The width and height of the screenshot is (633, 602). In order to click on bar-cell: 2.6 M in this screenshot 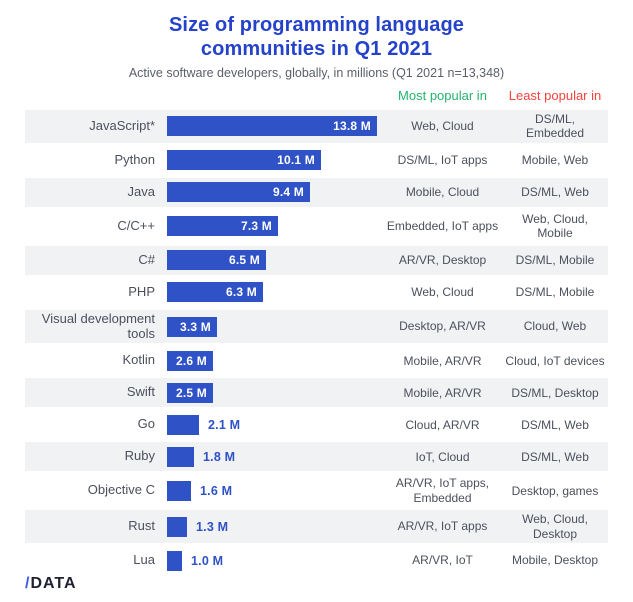, I will do `click(274, 360)`.